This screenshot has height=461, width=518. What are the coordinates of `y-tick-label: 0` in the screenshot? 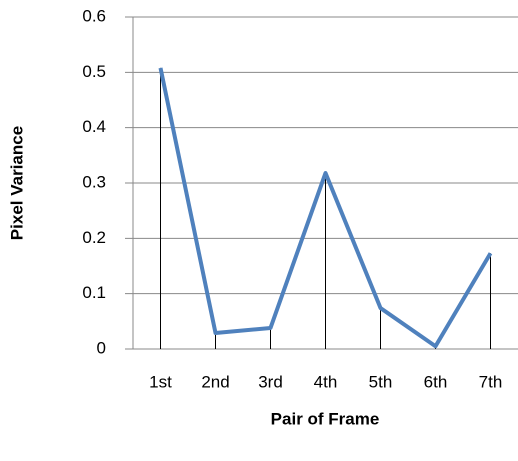 It's located at (101, 347).